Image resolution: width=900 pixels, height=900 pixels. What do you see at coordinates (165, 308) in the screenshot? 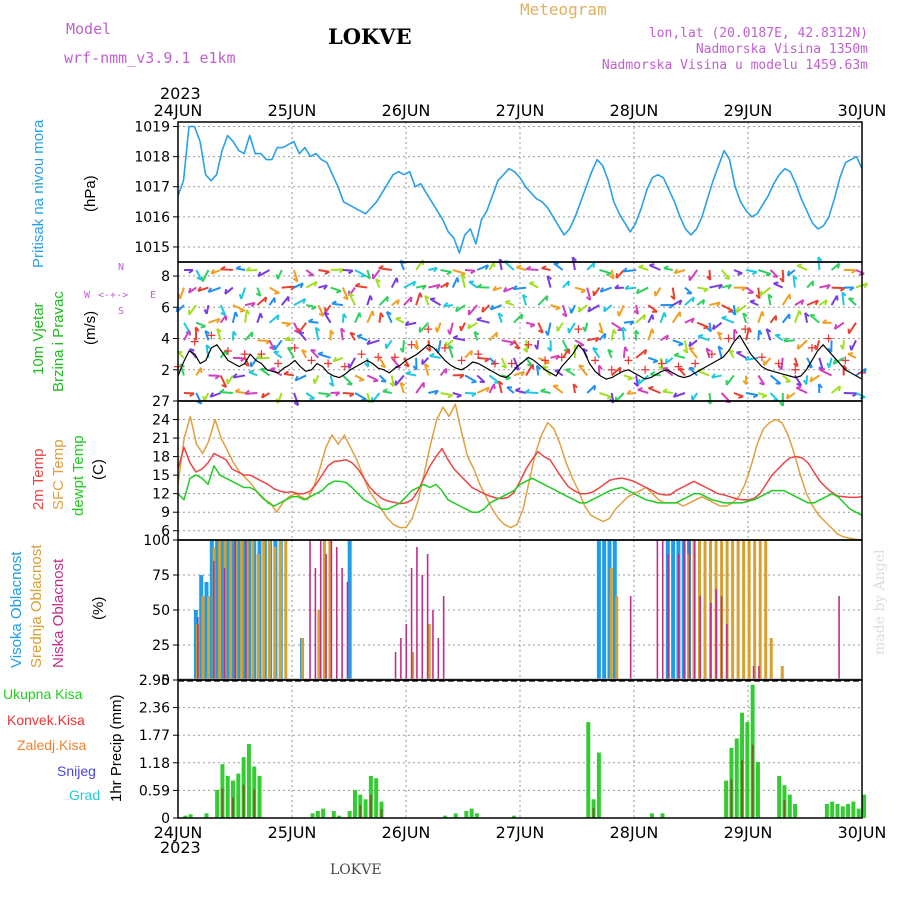
I see `wind-y-tick-label: 6` at bounding box center [165, 308].